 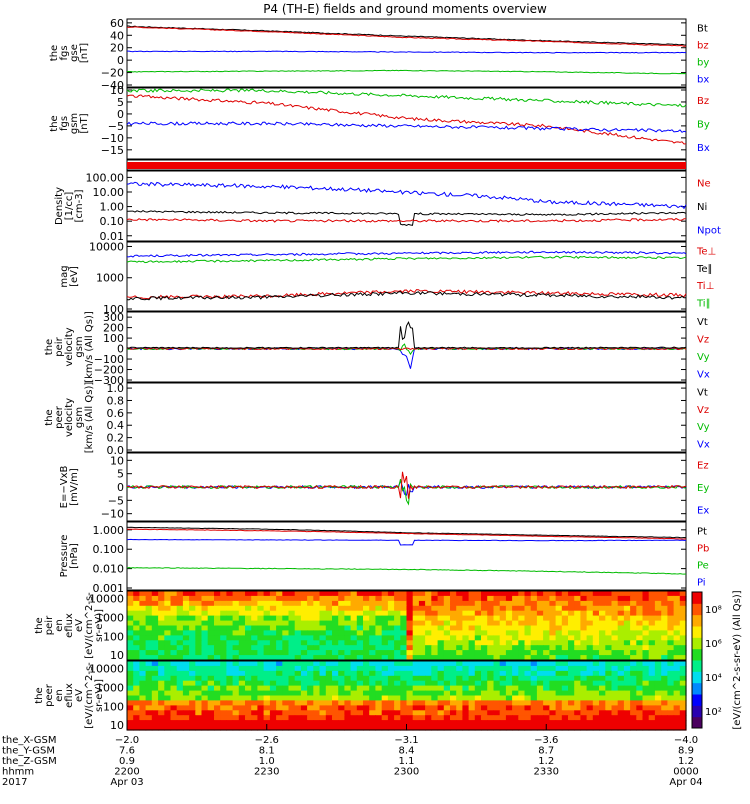 What do you see at coordinates (59, 346) in the screenshot?
I see `ylabel-line: peir` at bounding box center [59, 346].